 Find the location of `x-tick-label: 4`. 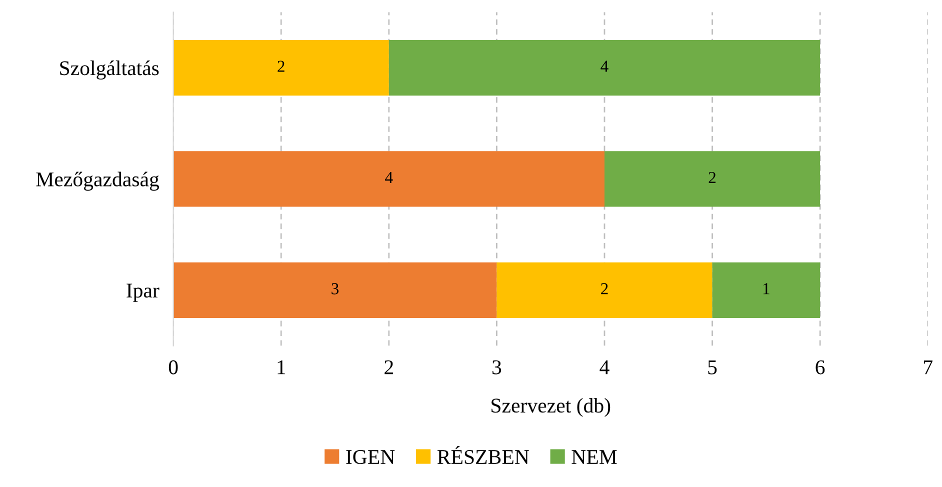

x-tick-label: 4 is located at coordinates (605, 367).